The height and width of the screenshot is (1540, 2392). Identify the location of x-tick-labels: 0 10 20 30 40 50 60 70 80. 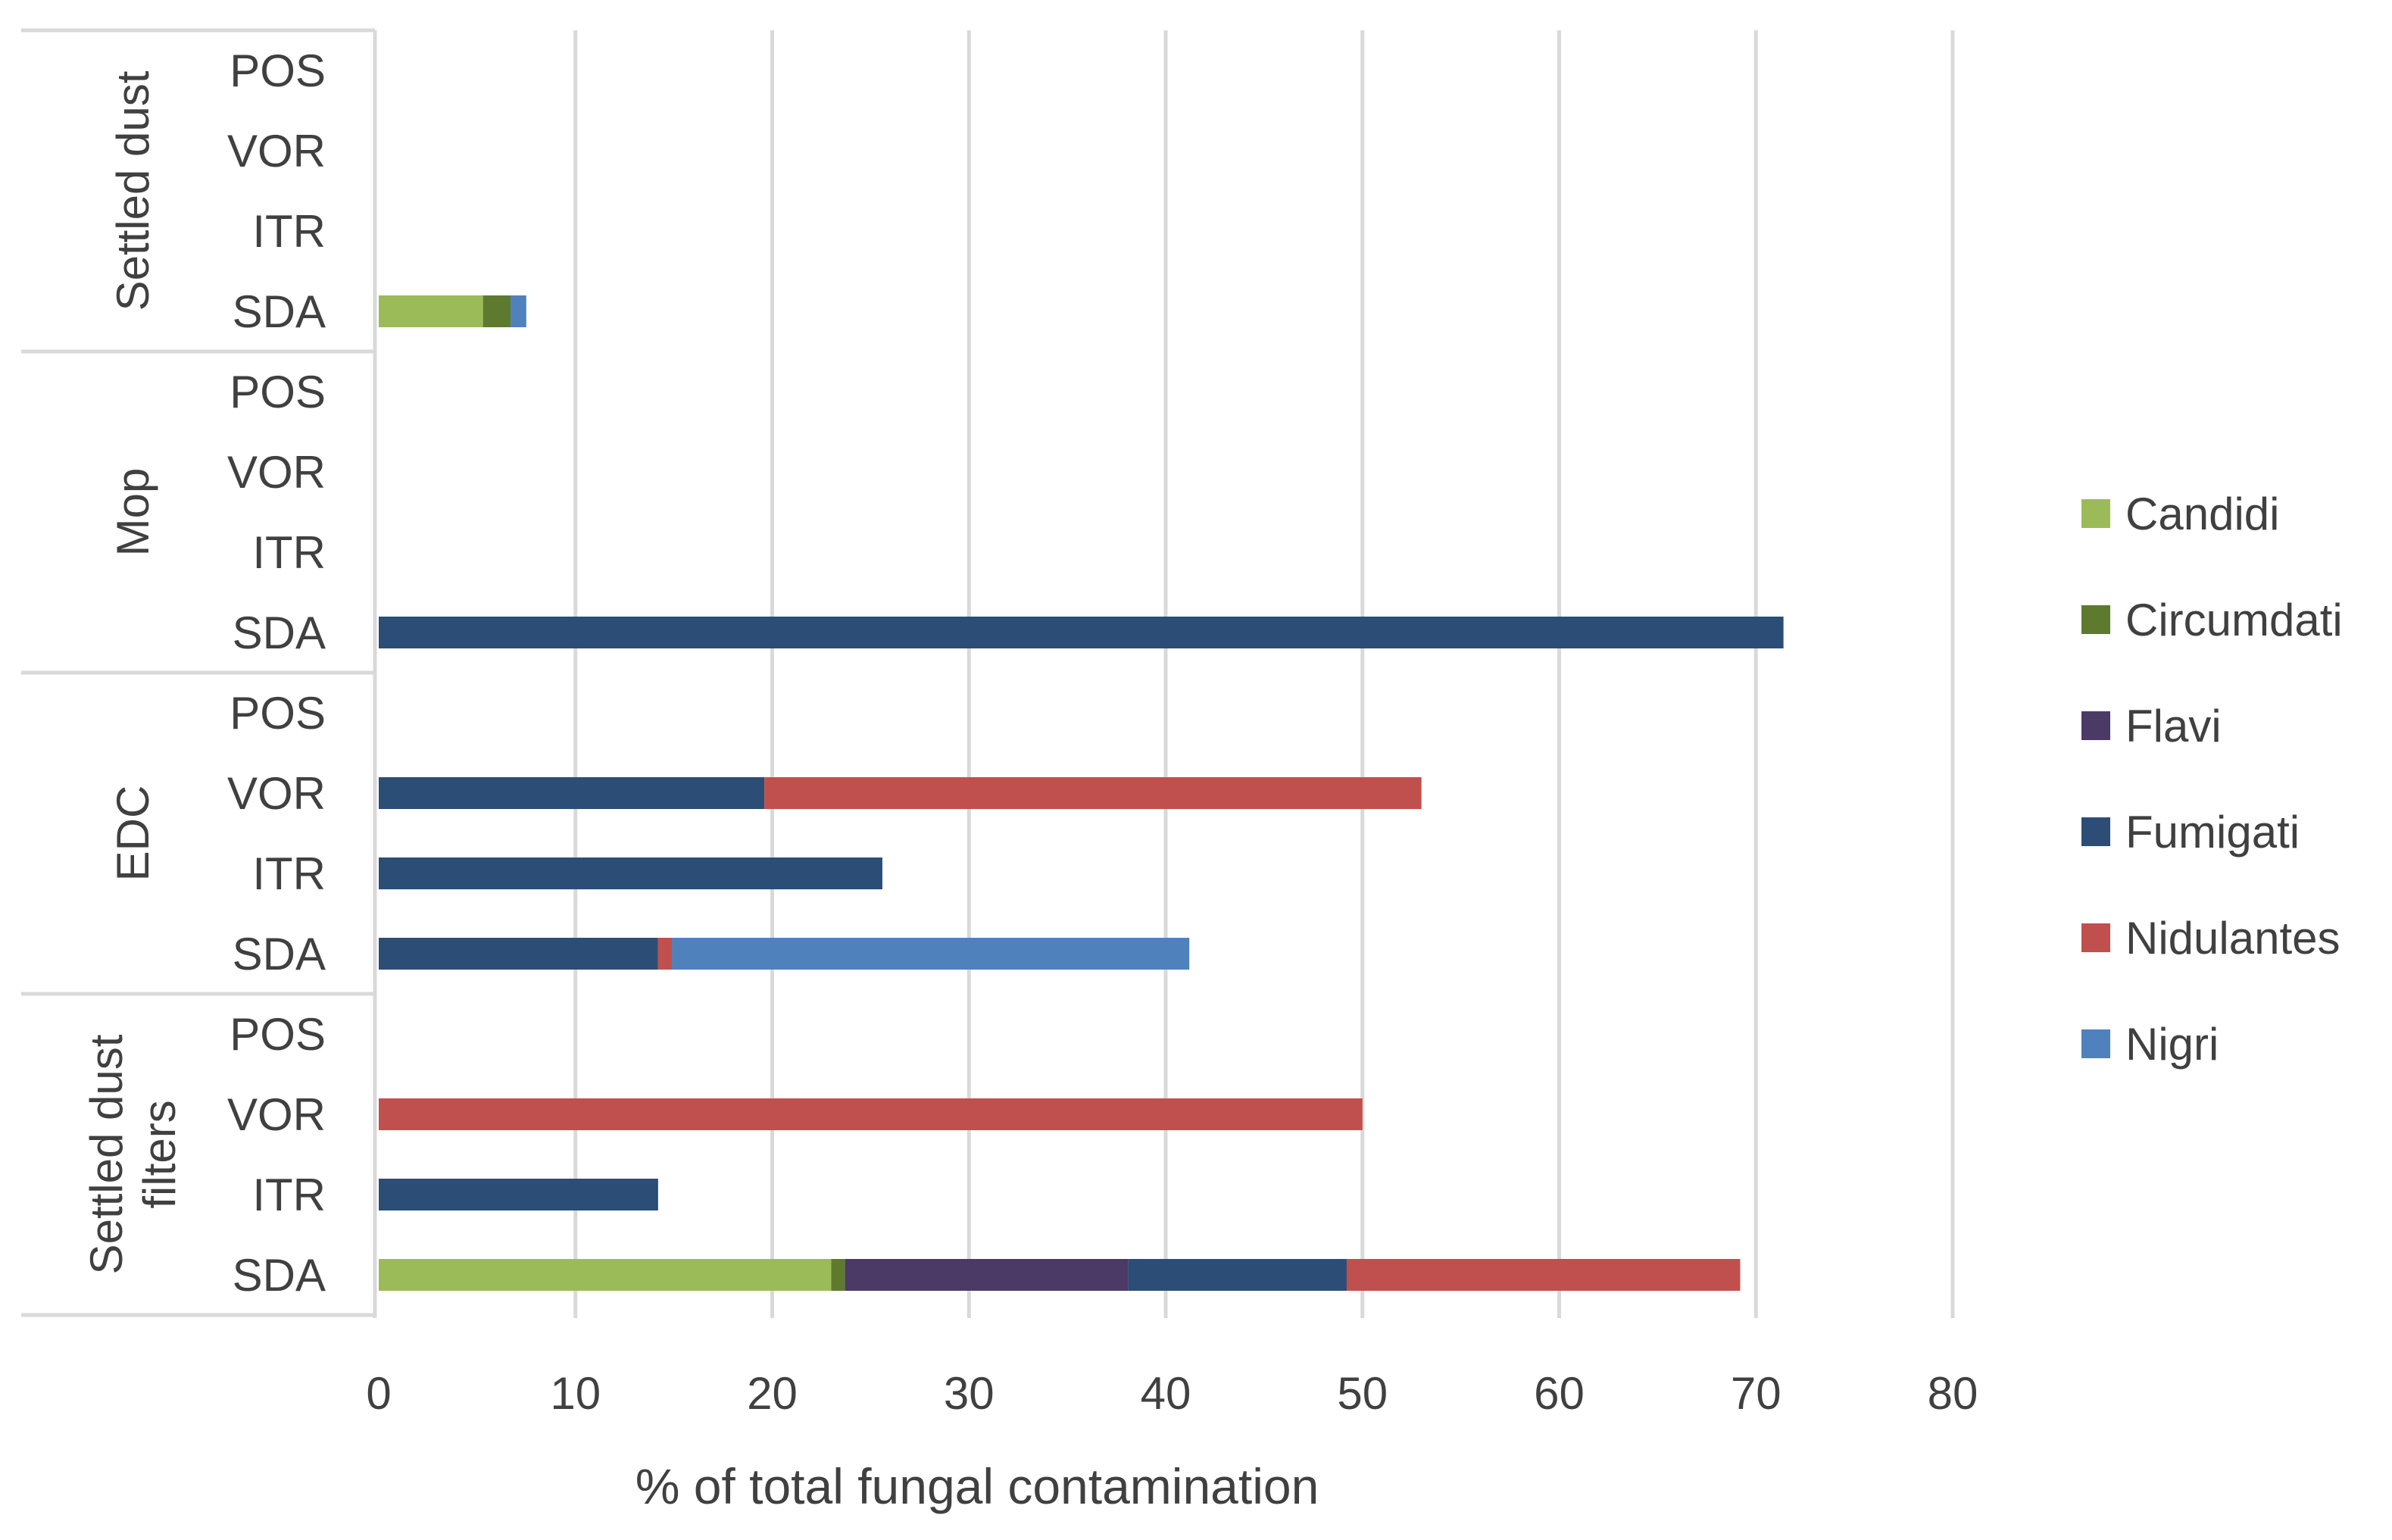
(1172, 1393).